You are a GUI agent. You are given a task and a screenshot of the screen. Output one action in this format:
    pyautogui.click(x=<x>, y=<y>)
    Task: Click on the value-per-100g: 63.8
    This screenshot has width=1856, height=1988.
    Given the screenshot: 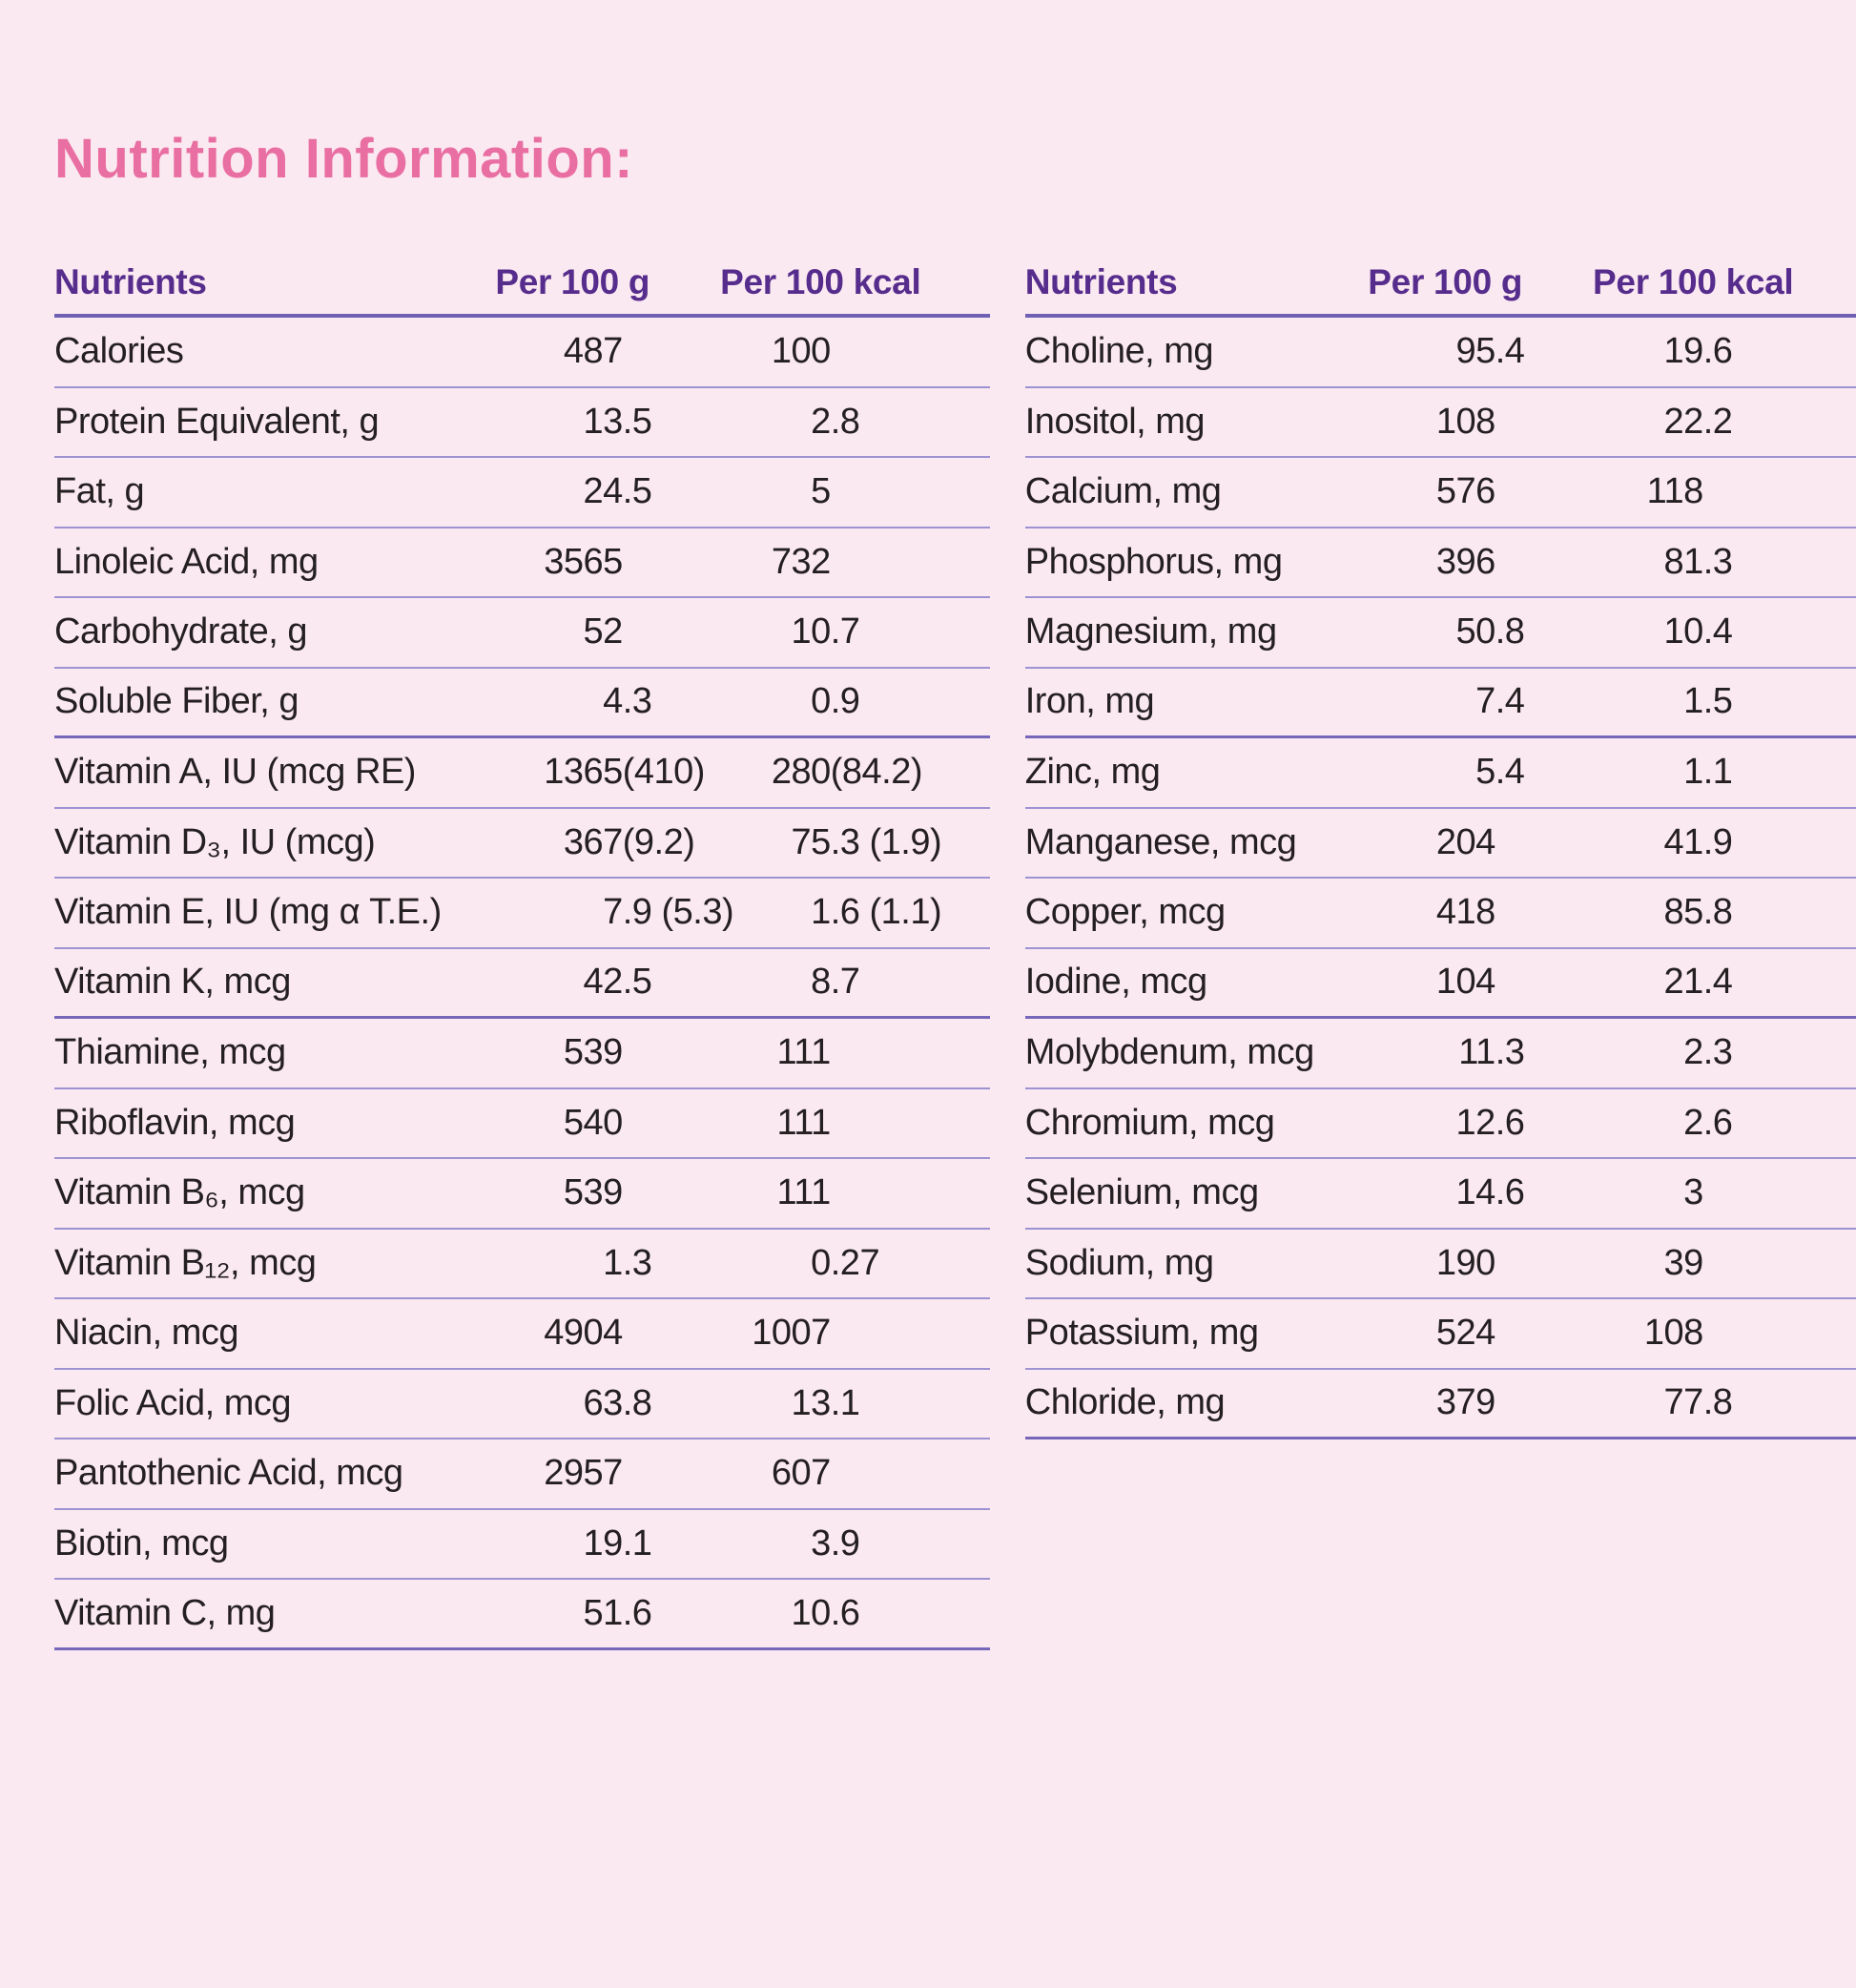 What is the action you would take?
    pyautogui.click(x=617, y=1403)
    